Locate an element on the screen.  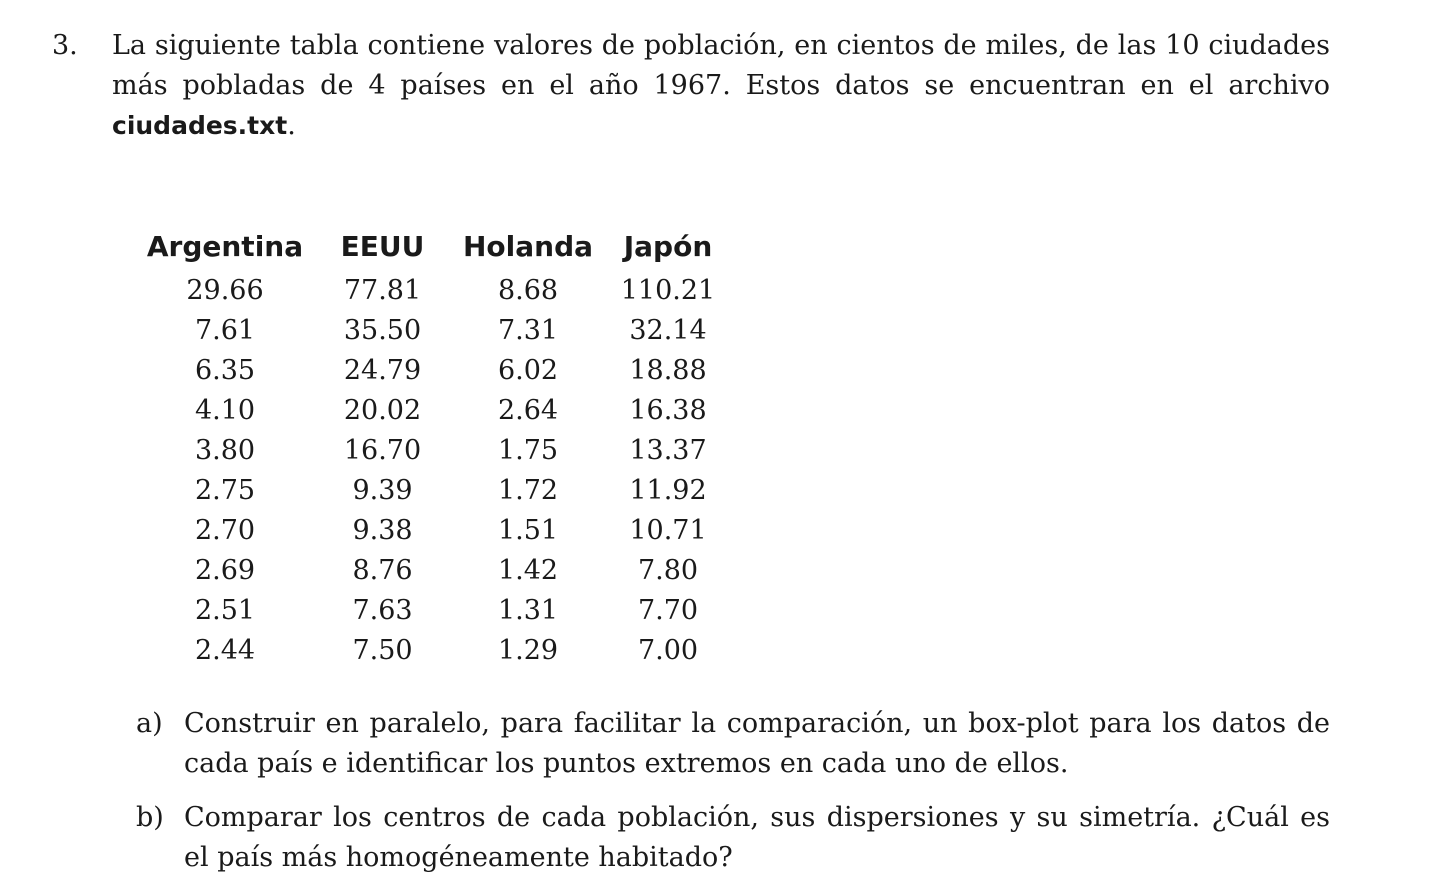
table-row: 2.75 9.39 1.72 11.92 is located at coordinates (433, 490).